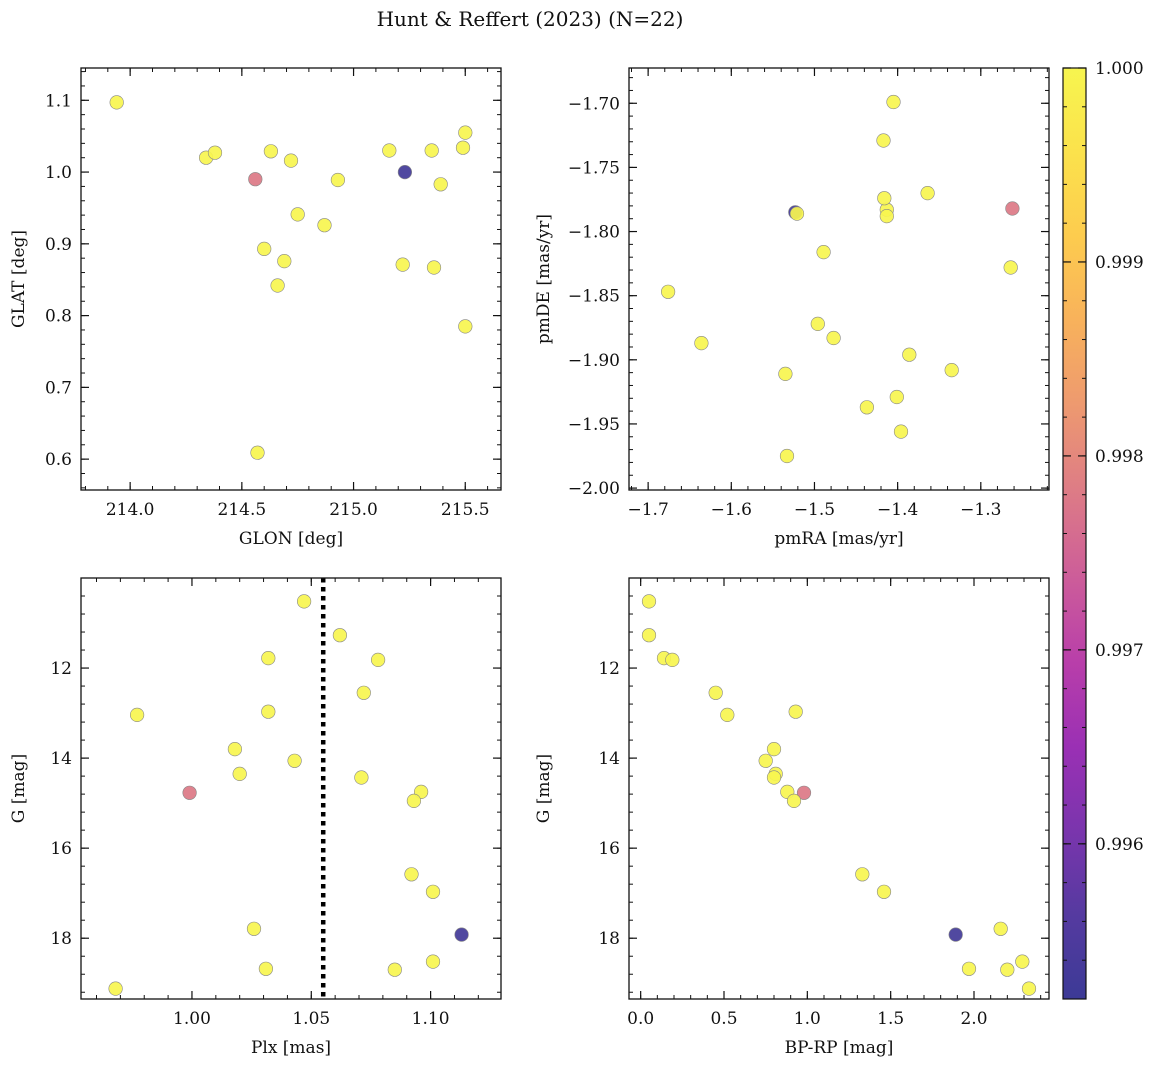 The image size is (1161, 1067). What do you see at coordinates (594, 489) in the screenshot?
I see `y-tick-label: −2.00` at bounding box center [594, 489].